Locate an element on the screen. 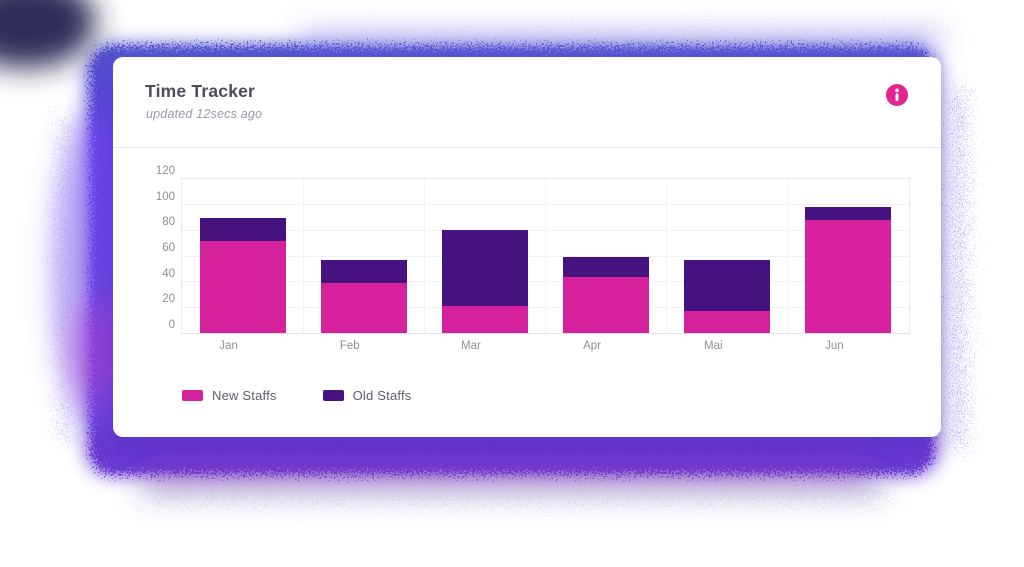 The height and width of the screenshot is (567, 1024). card-subtitle: updated 12secs ago is located at coordinates (204, 114).